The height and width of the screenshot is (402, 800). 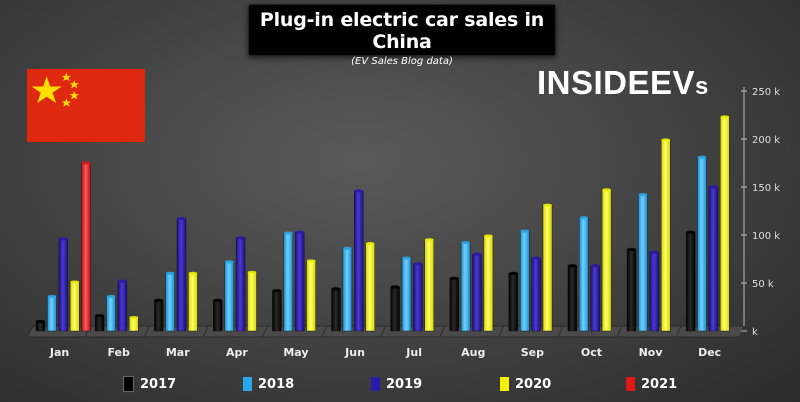 What do you see at coordinates (513, 273) in the screenshot?
I see `bar-cap-2017-sep` at bounding box center [513, 273].